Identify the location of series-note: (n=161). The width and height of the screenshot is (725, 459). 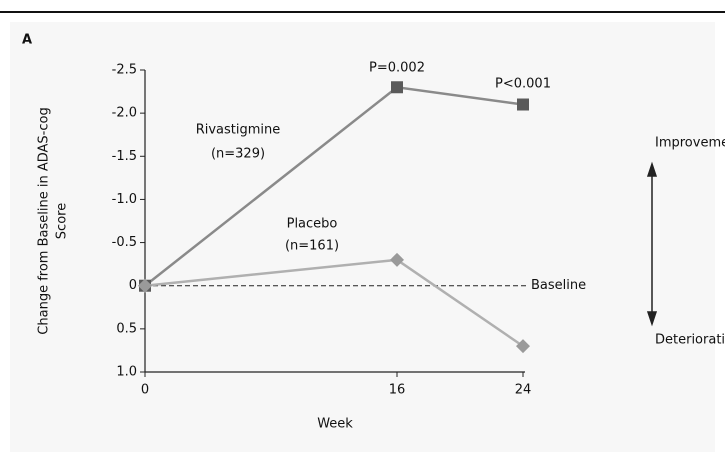
(312, 246).